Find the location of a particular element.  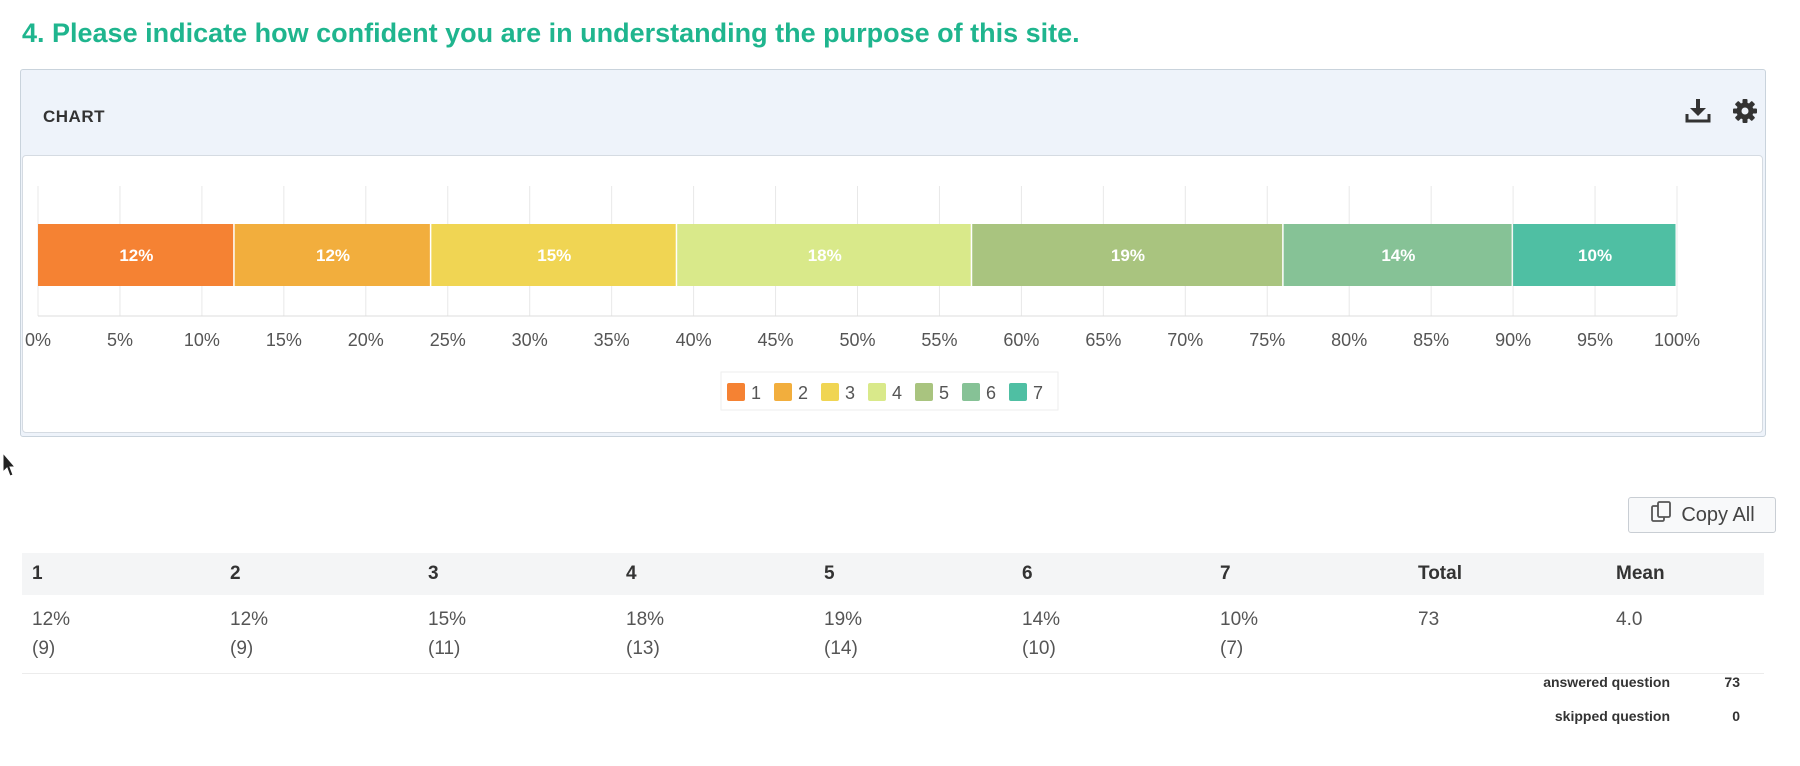

skipped-label: skipped question is located at coordinates (1612, 716).